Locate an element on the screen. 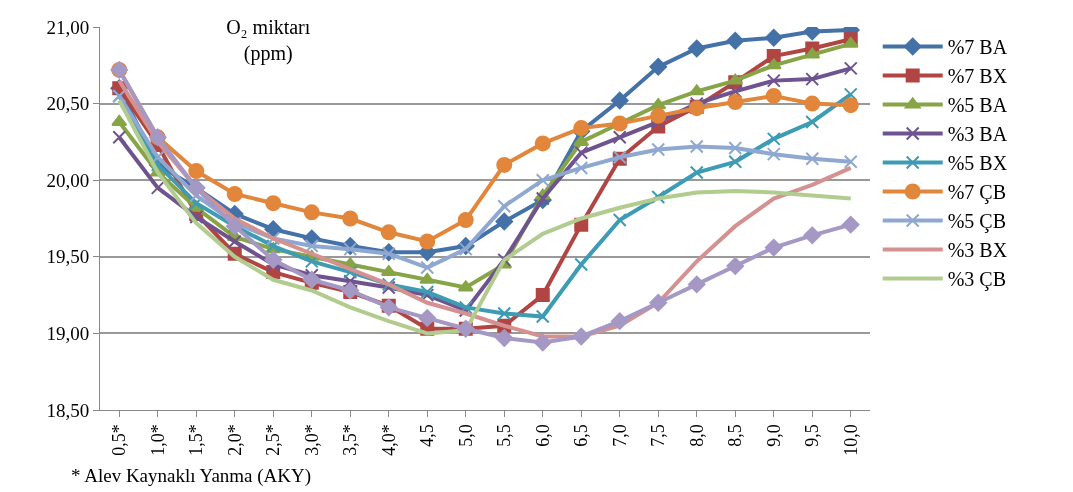 The height and width of the screenshot is (492, 1073). legend-label: %3 BX is located at coordinates (977, 250).